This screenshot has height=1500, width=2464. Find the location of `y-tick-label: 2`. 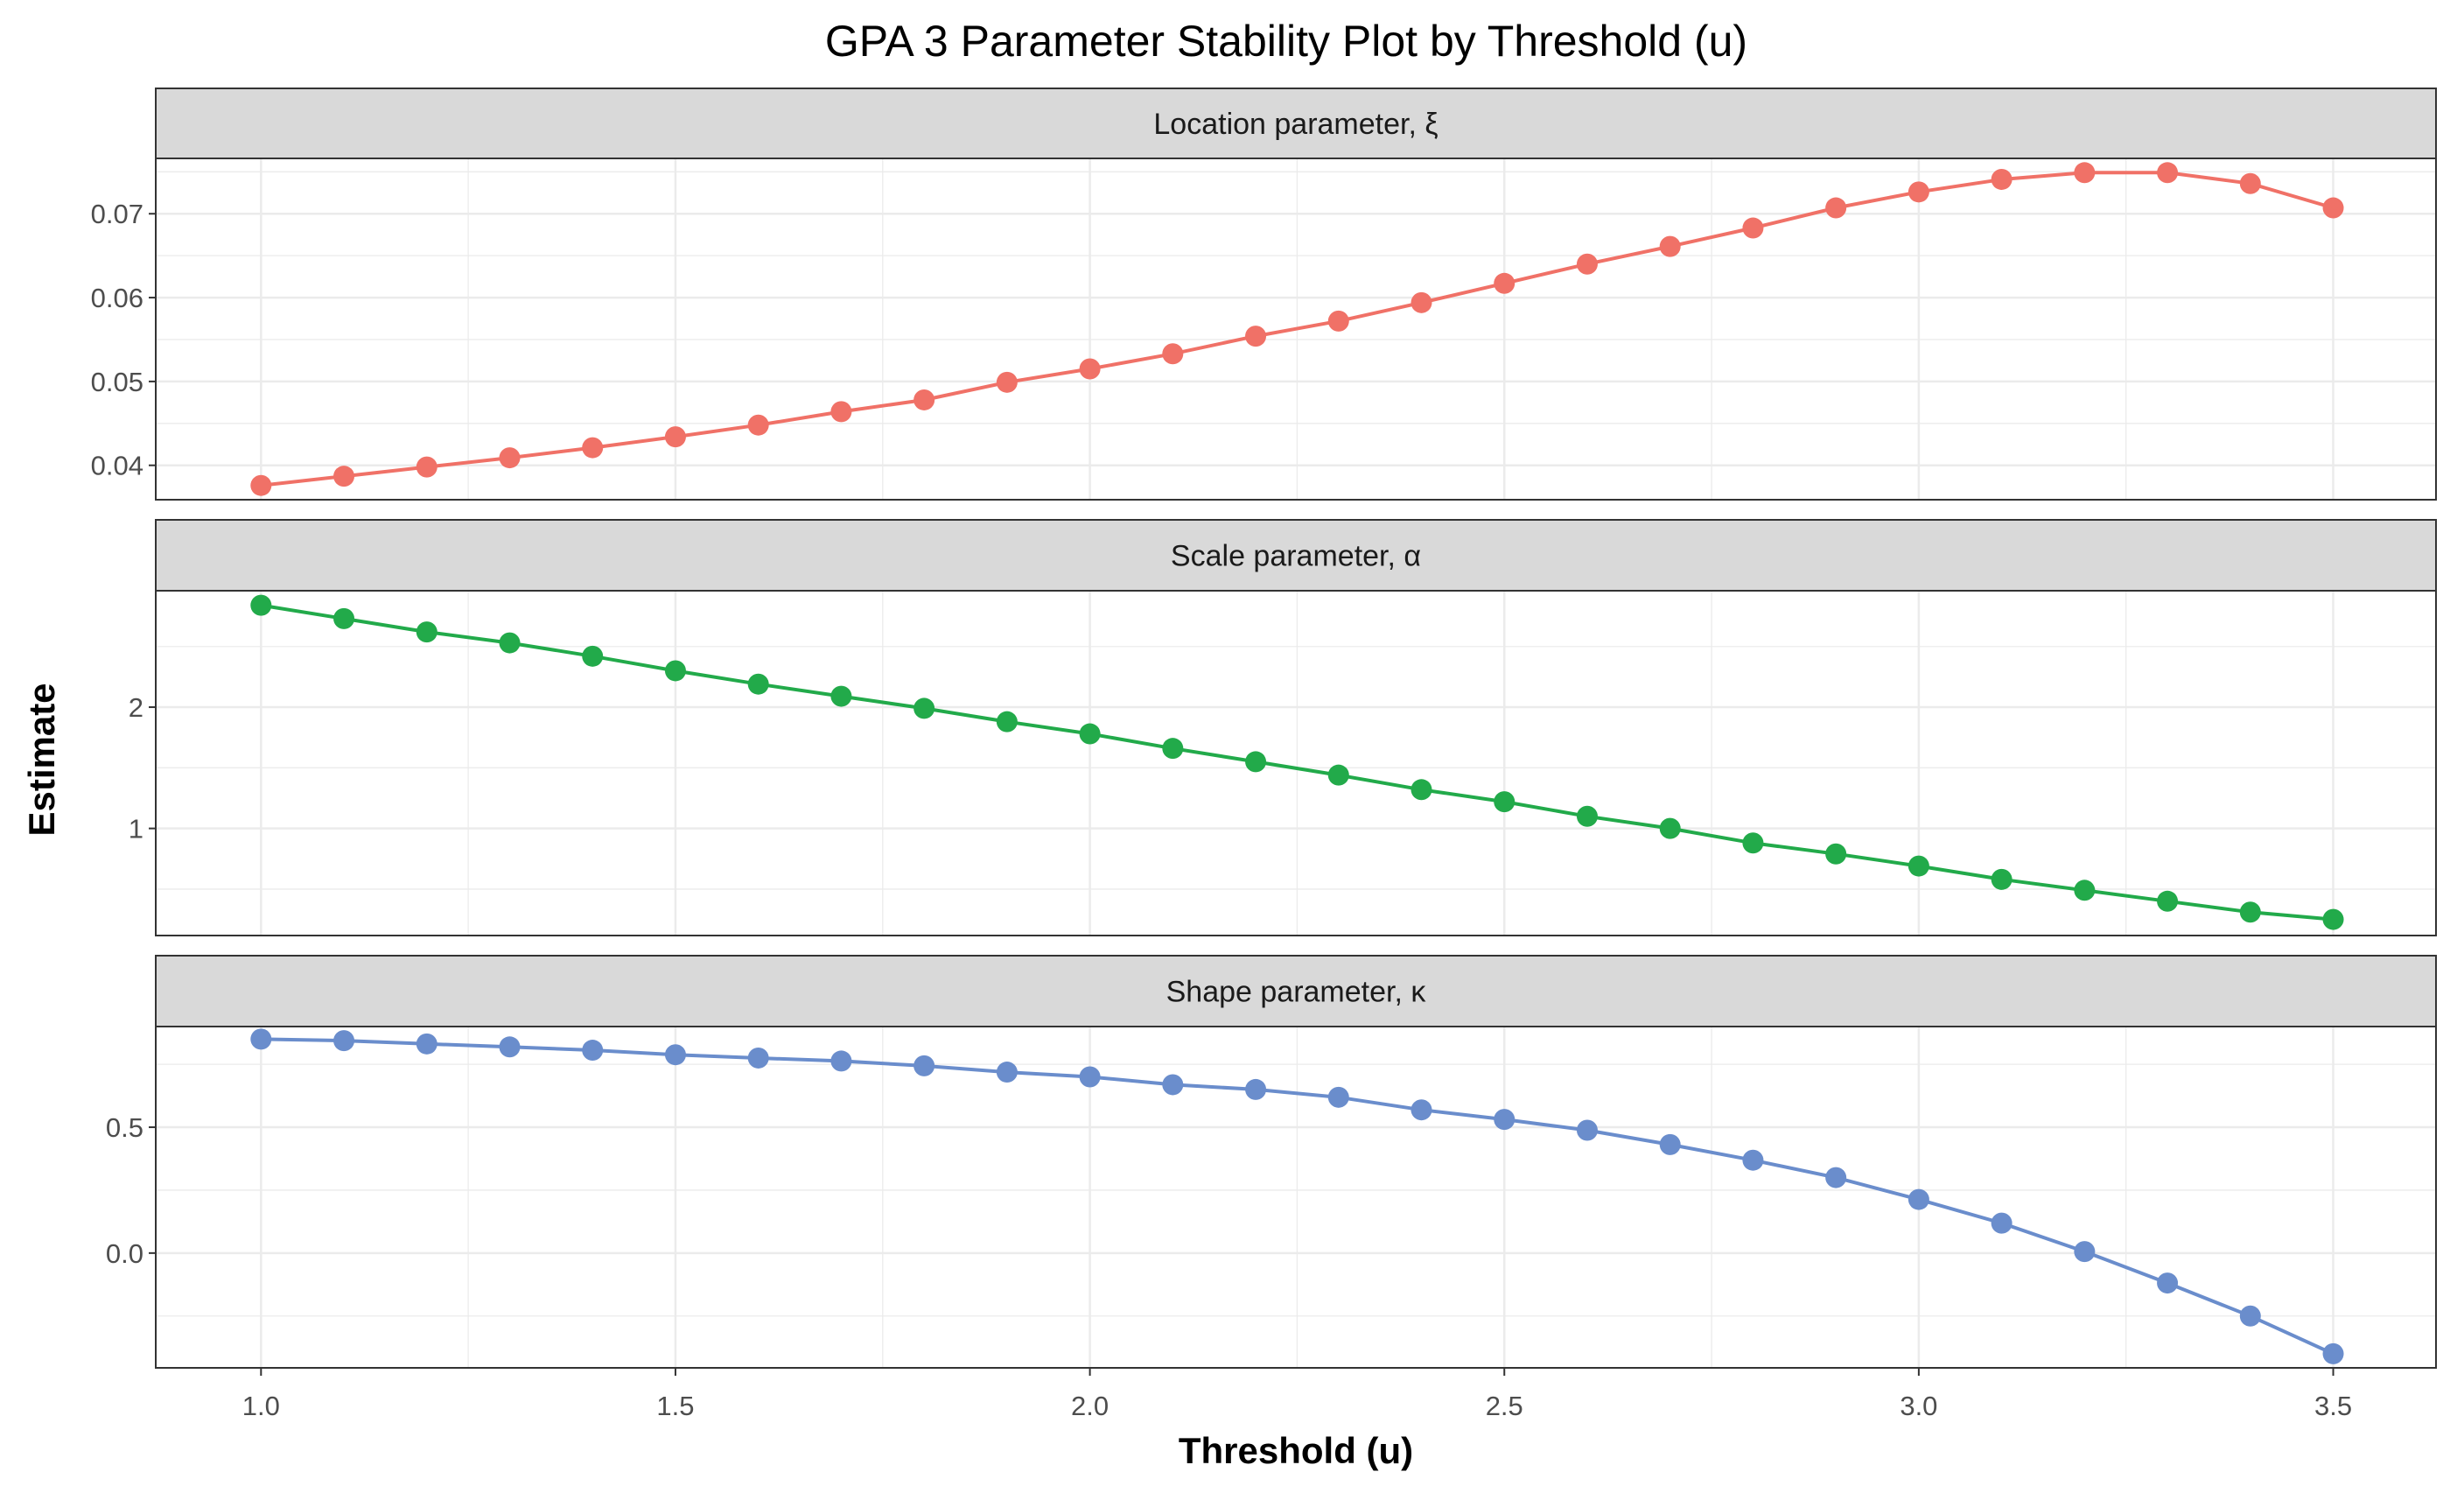

y-tick-label: 2 is located at coordinates (136, 708).